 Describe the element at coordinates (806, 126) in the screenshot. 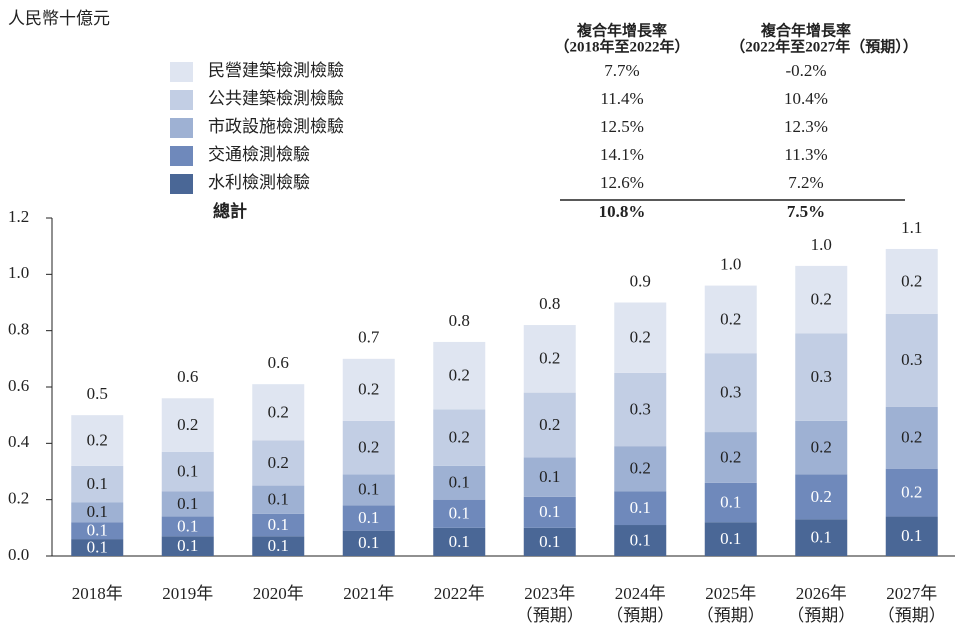

I see `cagr-value: 12.3%` at that location.